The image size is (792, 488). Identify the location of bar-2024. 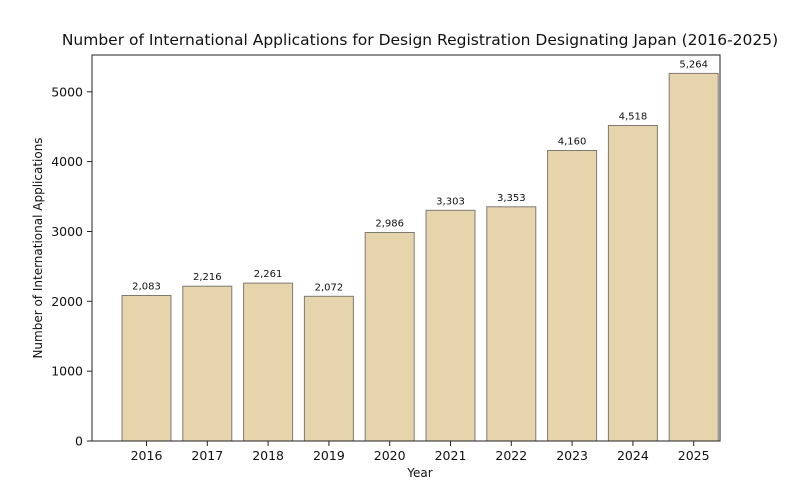
(632, 283).